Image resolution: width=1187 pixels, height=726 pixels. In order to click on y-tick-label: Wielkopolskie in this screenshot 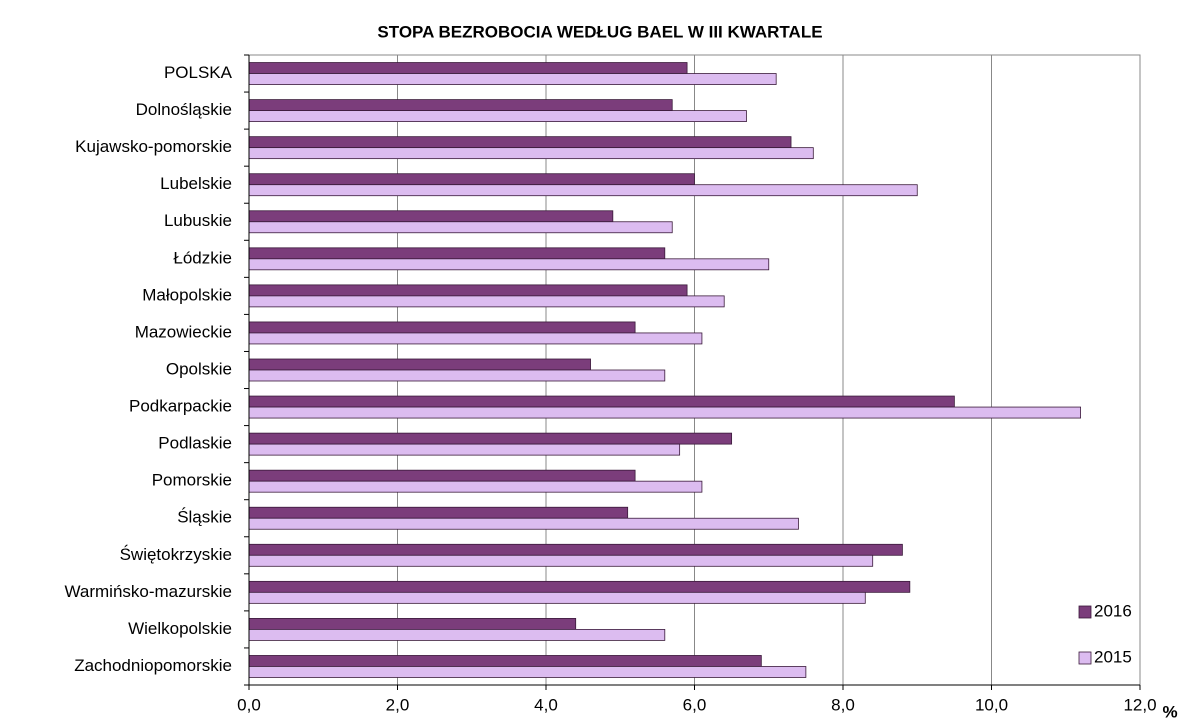, I will do `click(180, 628)`.